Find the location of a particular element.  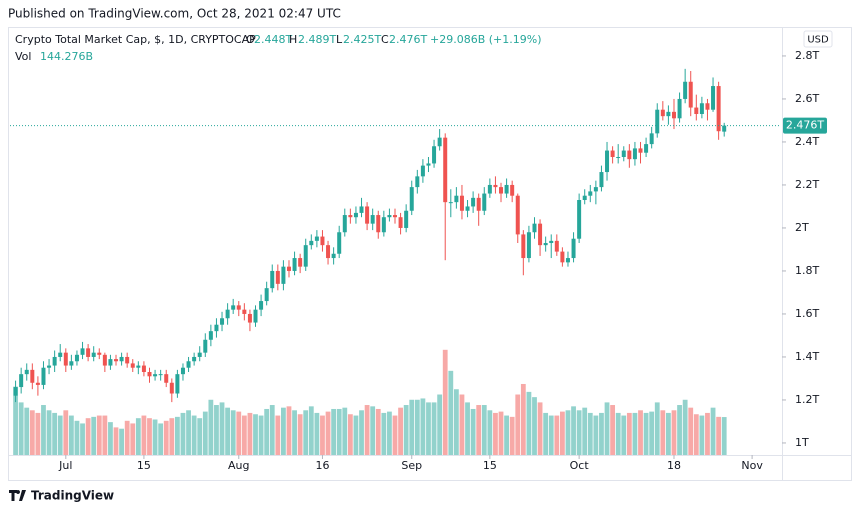

volume-legend-value: 144.276B is located at coordinates (66, 56).